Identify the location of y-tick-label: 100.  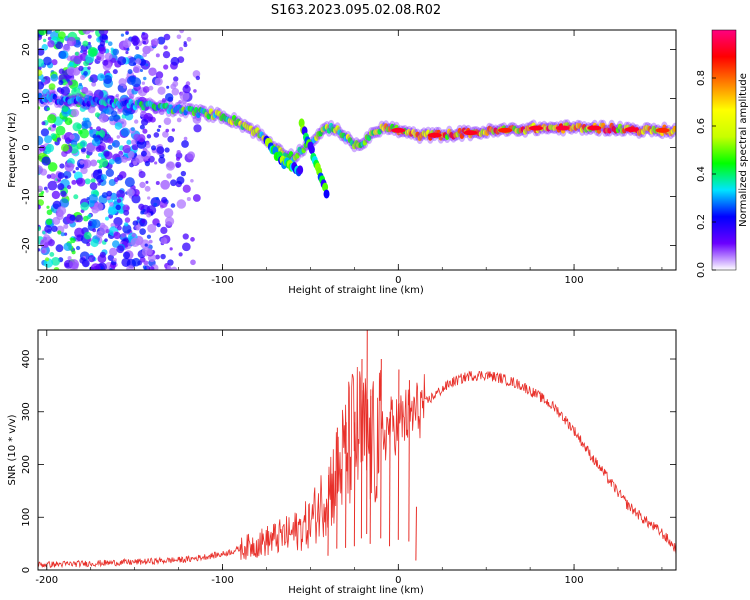
(26, 517).